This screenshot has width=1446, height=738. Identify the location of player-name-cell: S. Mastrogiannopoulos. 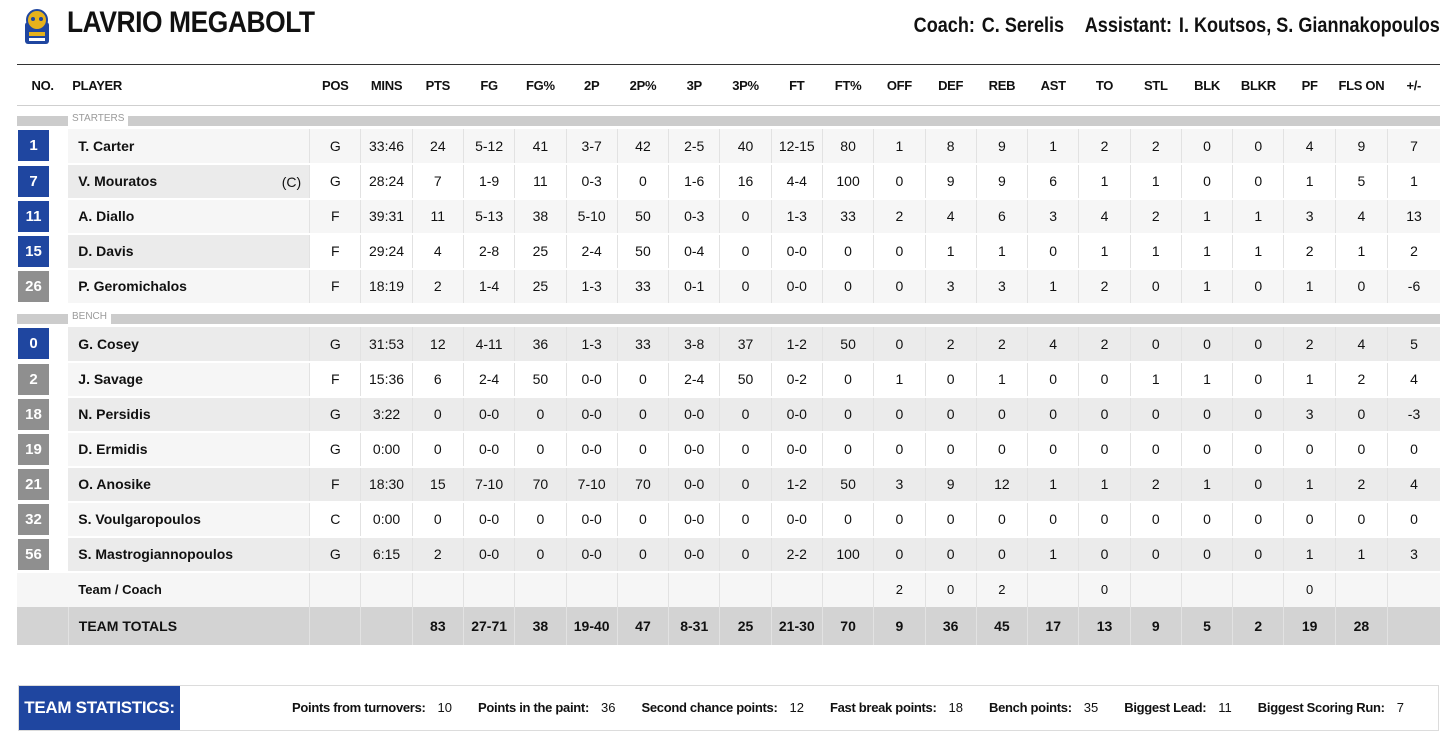
(189, 554).